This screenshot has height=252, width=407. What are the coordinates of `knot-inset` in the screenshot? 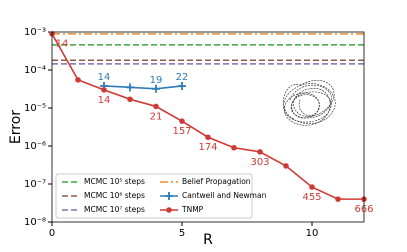 It's located at (309, 103).